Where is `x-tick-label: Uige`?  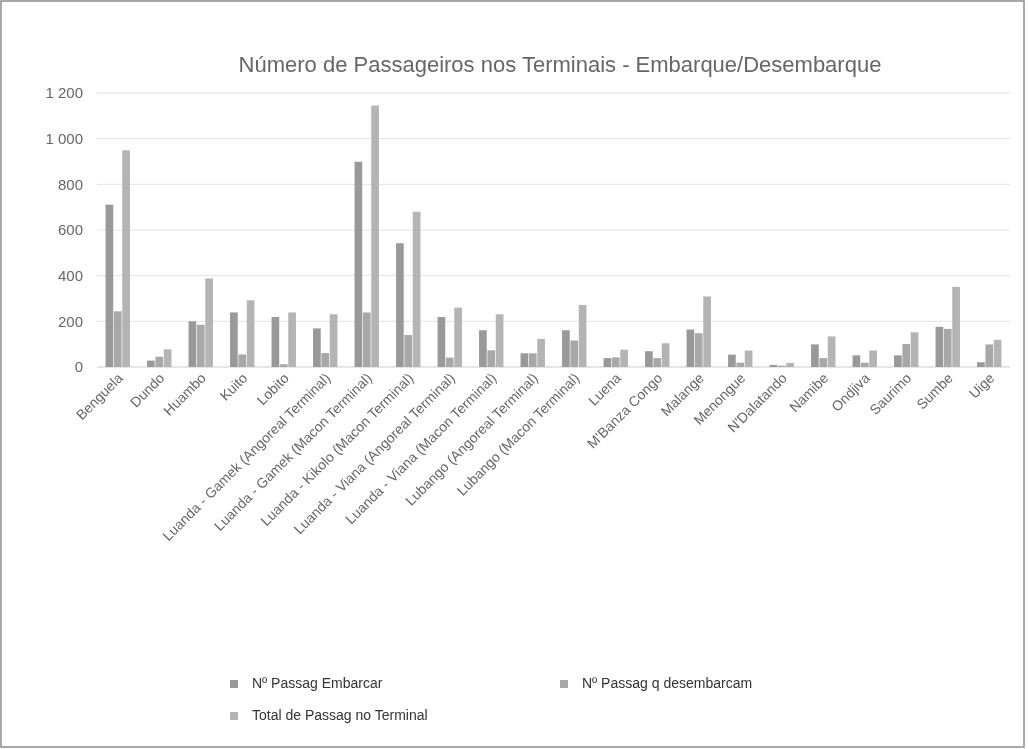 x-tick-label: Uige is located at coordinates (981, 385).